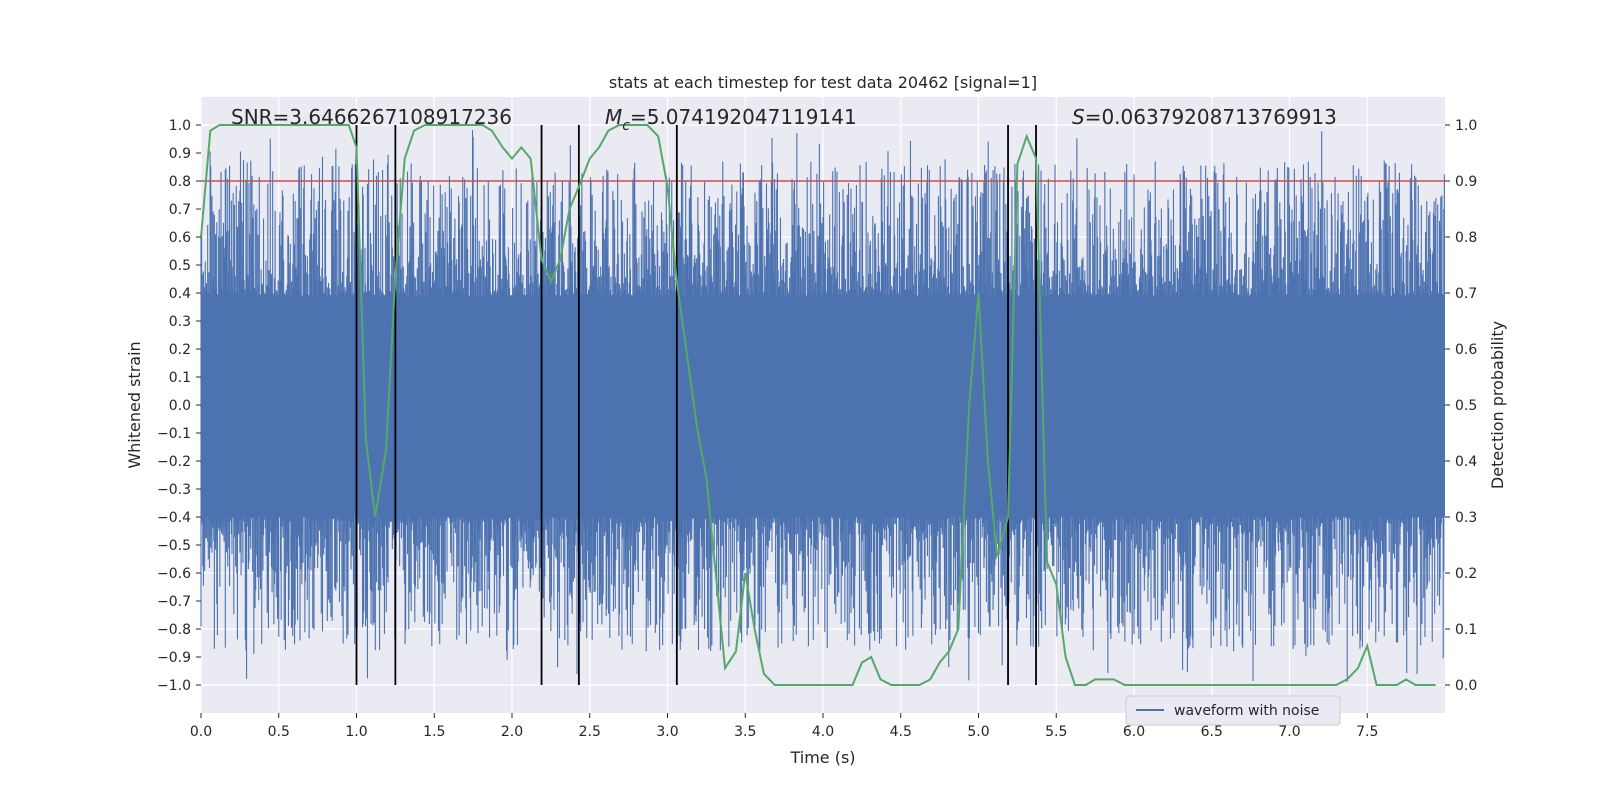 This screenshot has width=1600, height=800. What do you see at coordinates (1466, 574) in the screenshot?
I see `y-right-tick-label-8: 0.2` at bounding box center [1466, 574].